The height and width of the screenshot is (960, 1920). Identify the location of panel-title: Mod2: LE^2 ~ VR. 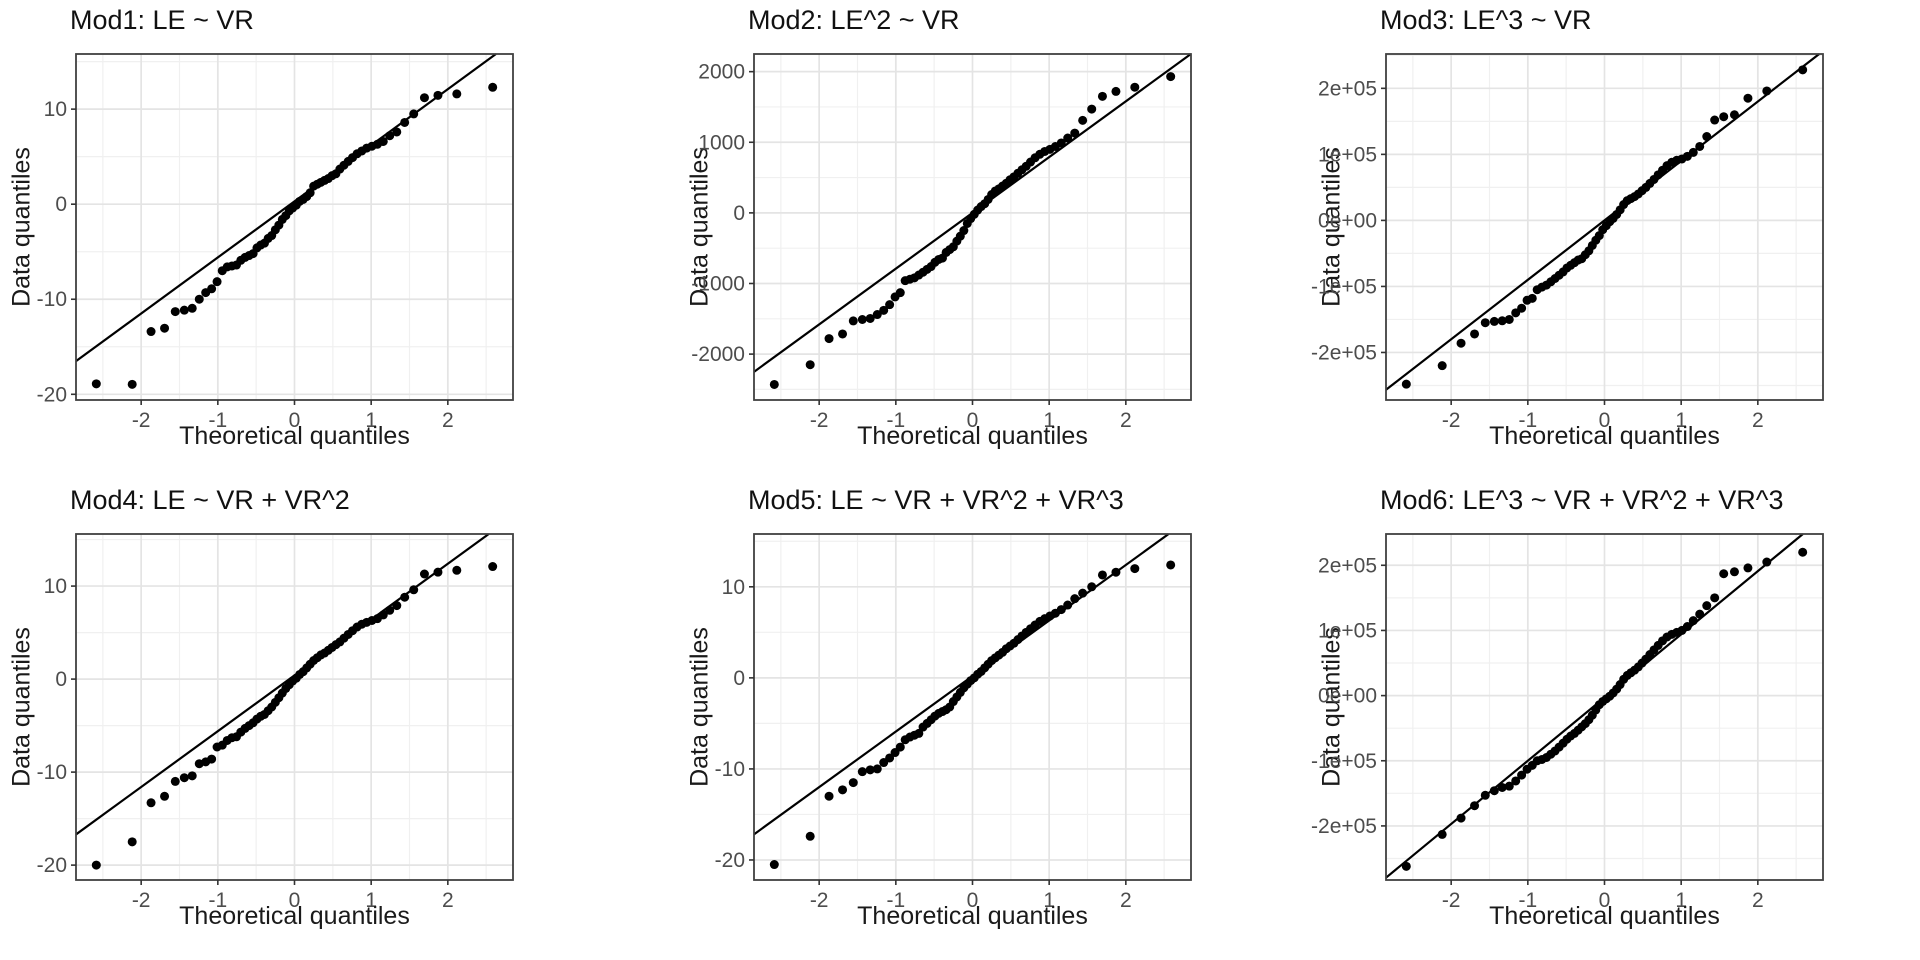
(854, 20).